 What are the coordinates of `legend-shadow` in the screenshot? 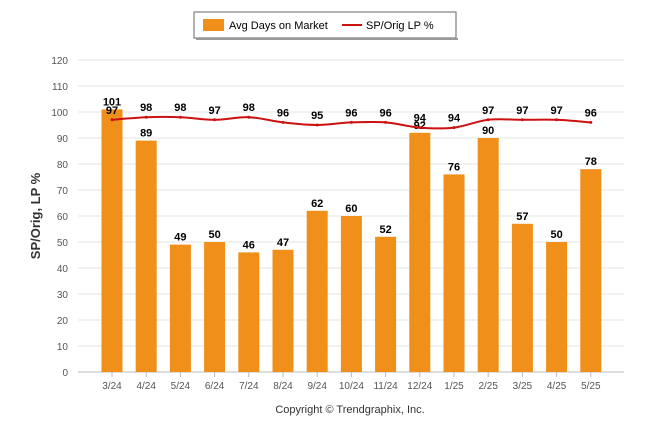 It's located at (327, 39).